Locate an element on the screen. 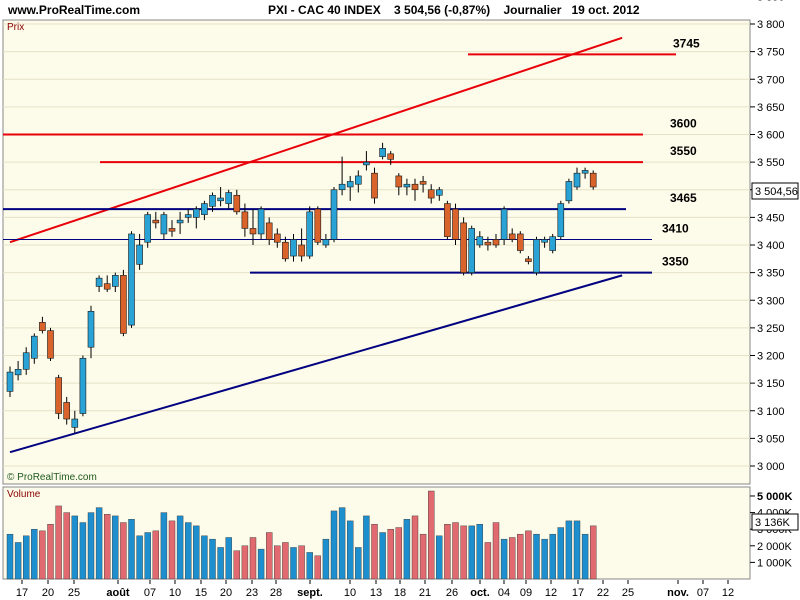 The width and height of the screenshot is (800, 600). volume-pane-label: Volume is located at coordinates (24, 494).